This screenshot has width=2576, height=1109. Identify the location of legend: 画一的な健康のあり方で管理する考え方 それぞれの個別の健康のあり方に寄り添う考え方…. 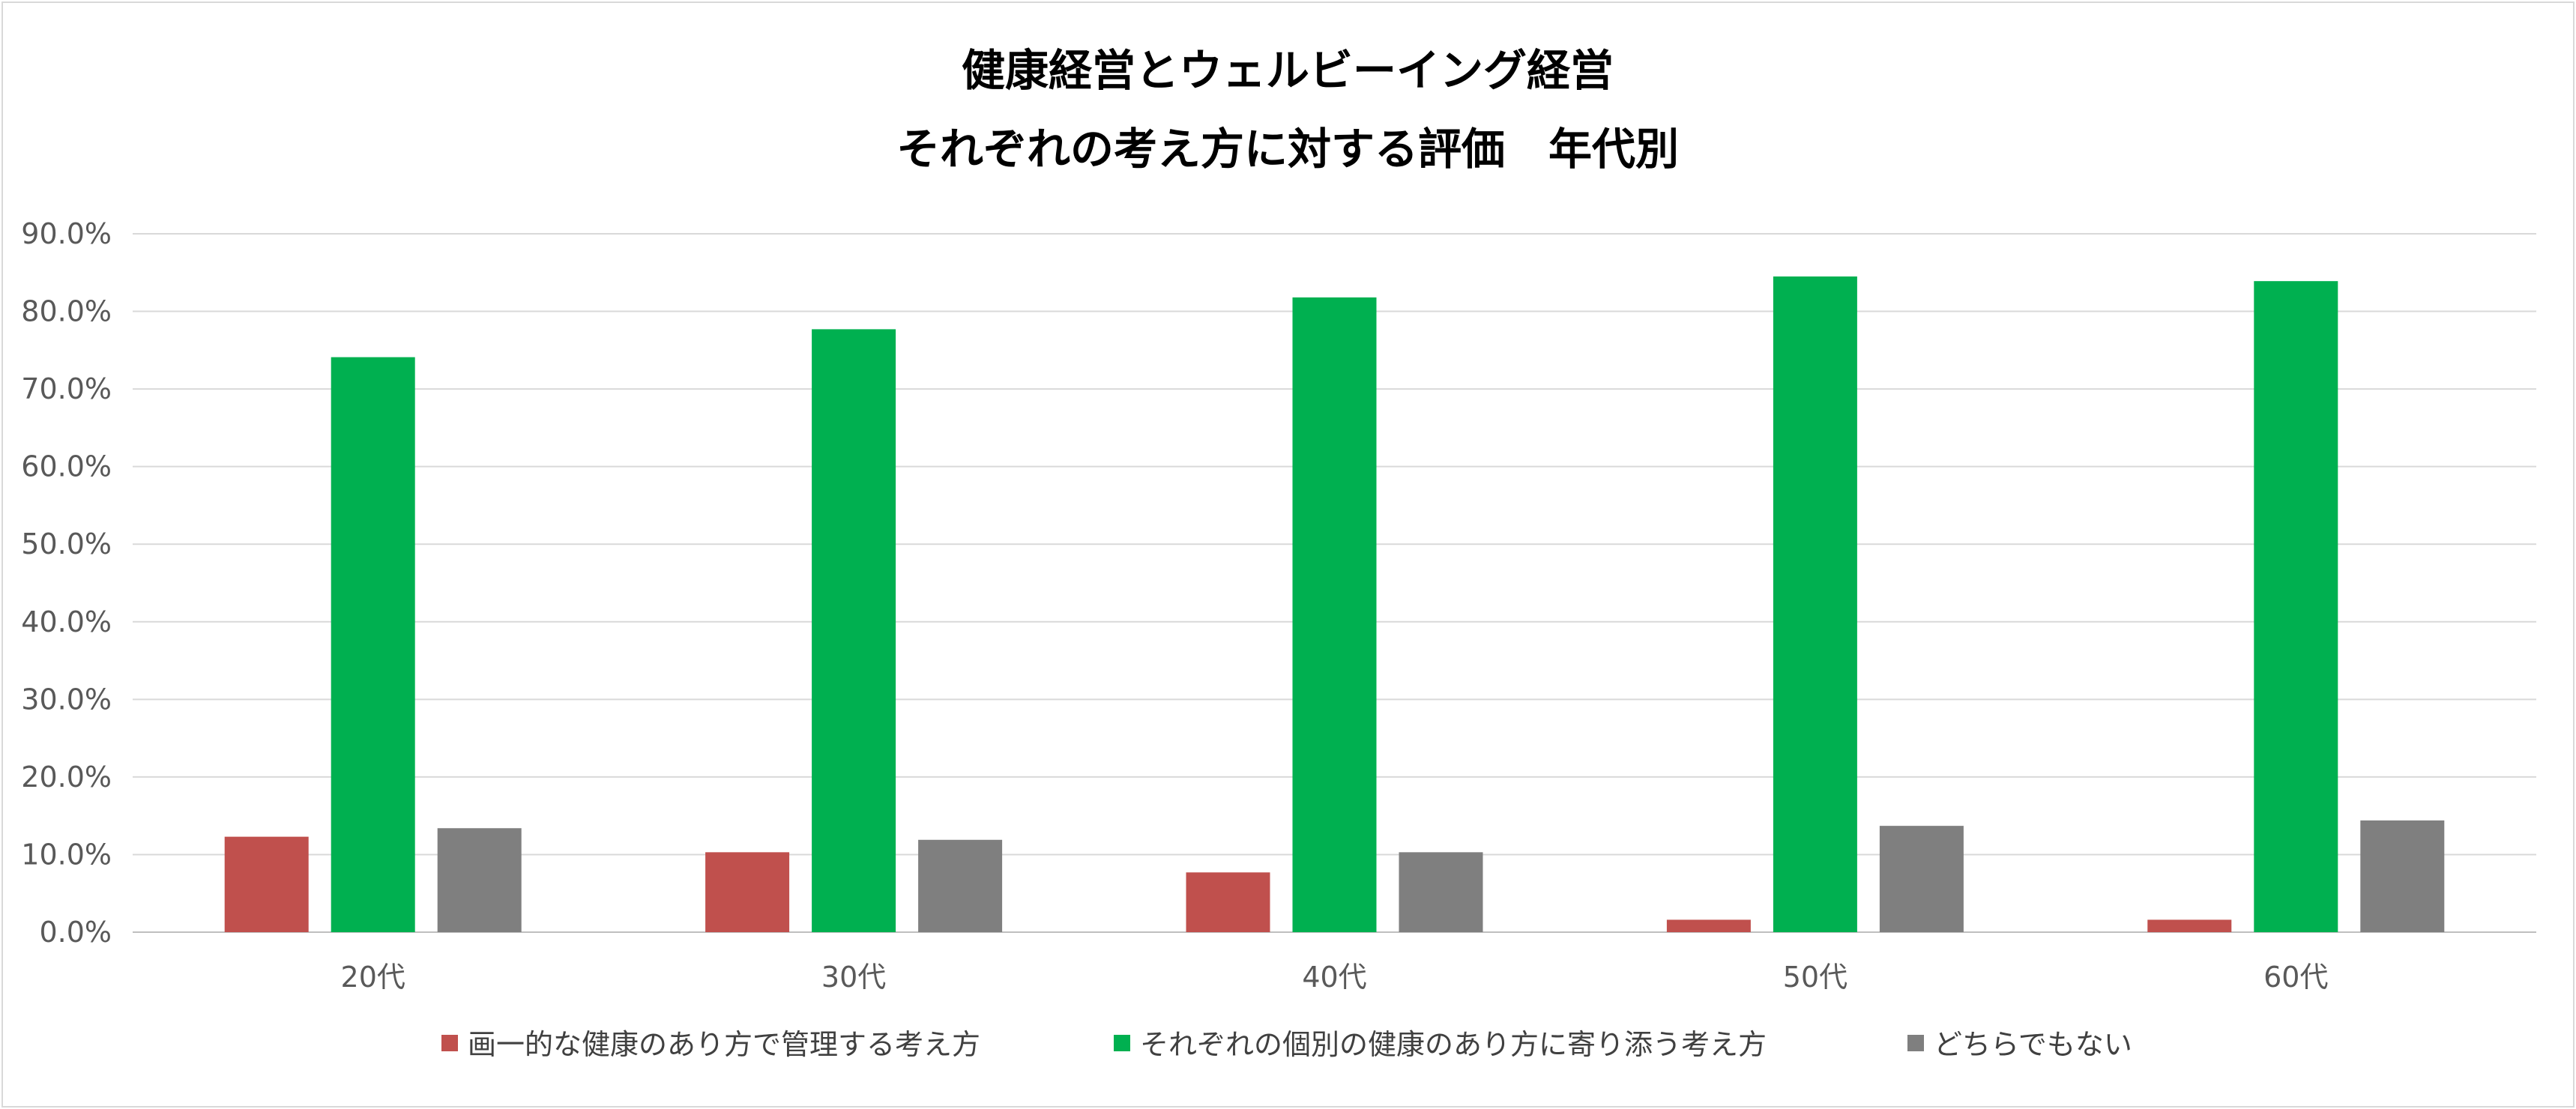
(1287, 1044).